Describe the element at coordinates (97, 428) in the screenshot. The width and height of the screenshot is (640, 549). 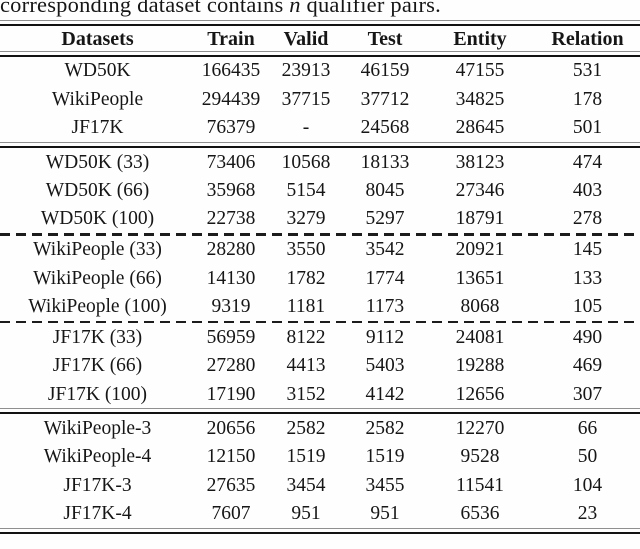
I see `dataset-name-cell: WikiPeople-3` at that location.